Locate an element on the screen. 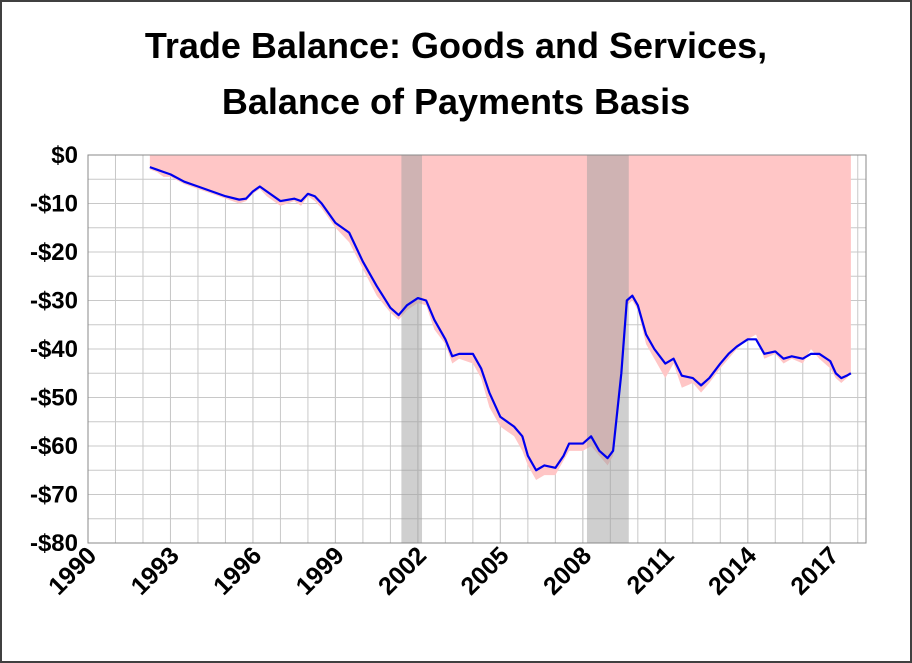  y-tick-label: -$50 is located at coordinates (54, 398).